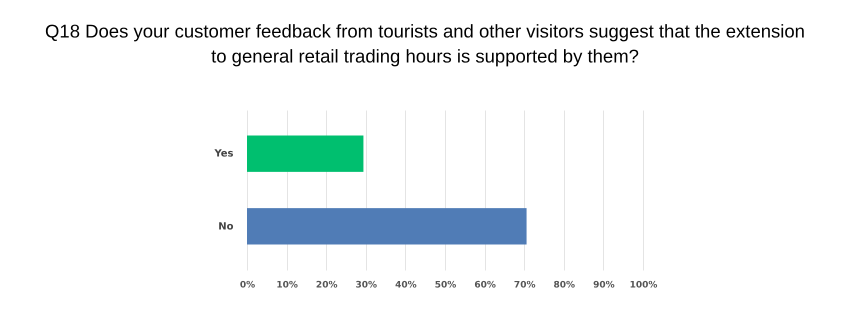  I want to click on x-tick-label: 90%, so click(604, 285).